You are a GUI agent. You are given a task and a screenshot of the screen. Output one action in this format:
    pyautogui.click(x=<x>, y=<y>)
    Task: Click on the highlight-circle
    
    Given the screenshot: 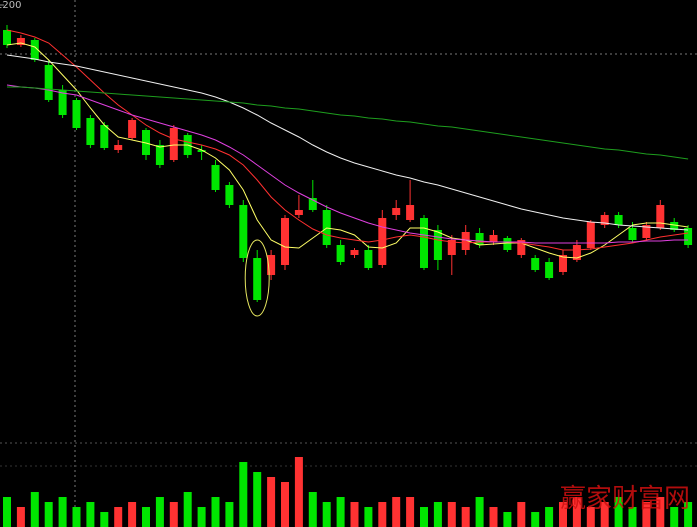 What is the action you would take?
    pyautogui.click(x=257, y=278)
    